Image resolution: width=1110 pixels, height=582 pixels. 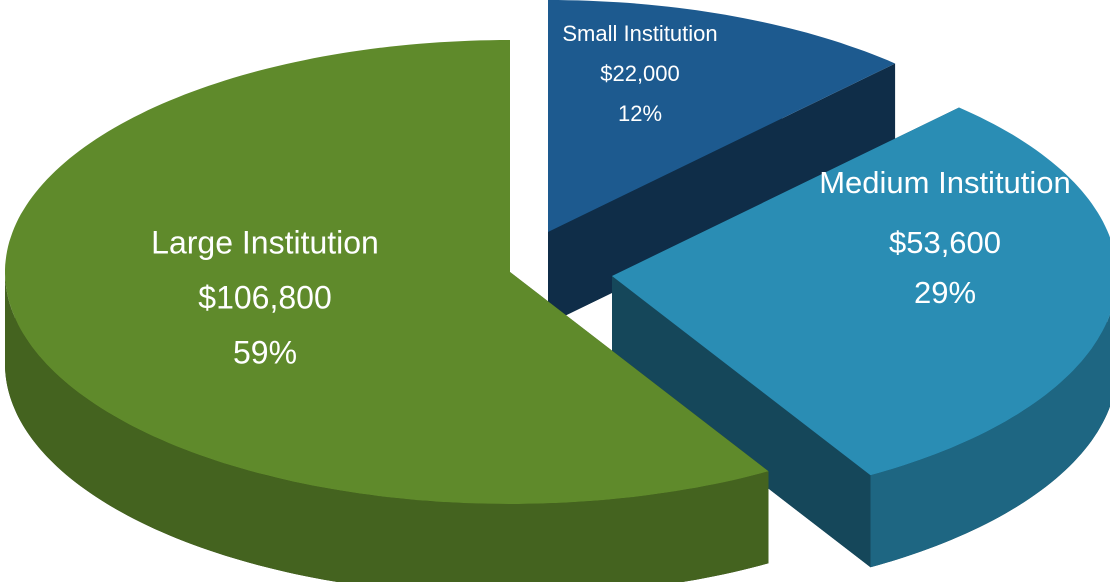 I want to click on category-label: Large Institution, so click(x=265, y=242).